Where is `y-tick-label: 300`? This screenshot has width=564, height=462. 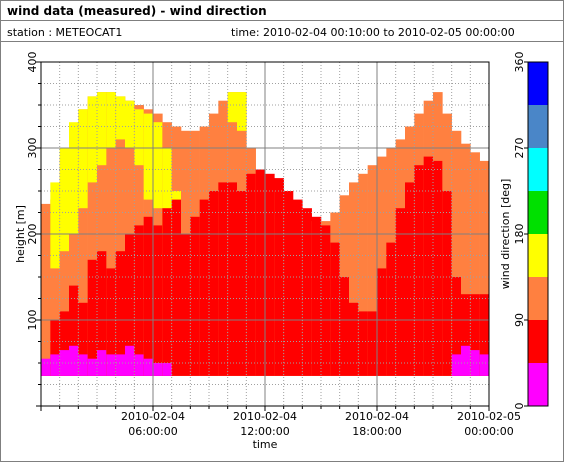 y-tick-label: 300 is located at coordinates (32, 148).